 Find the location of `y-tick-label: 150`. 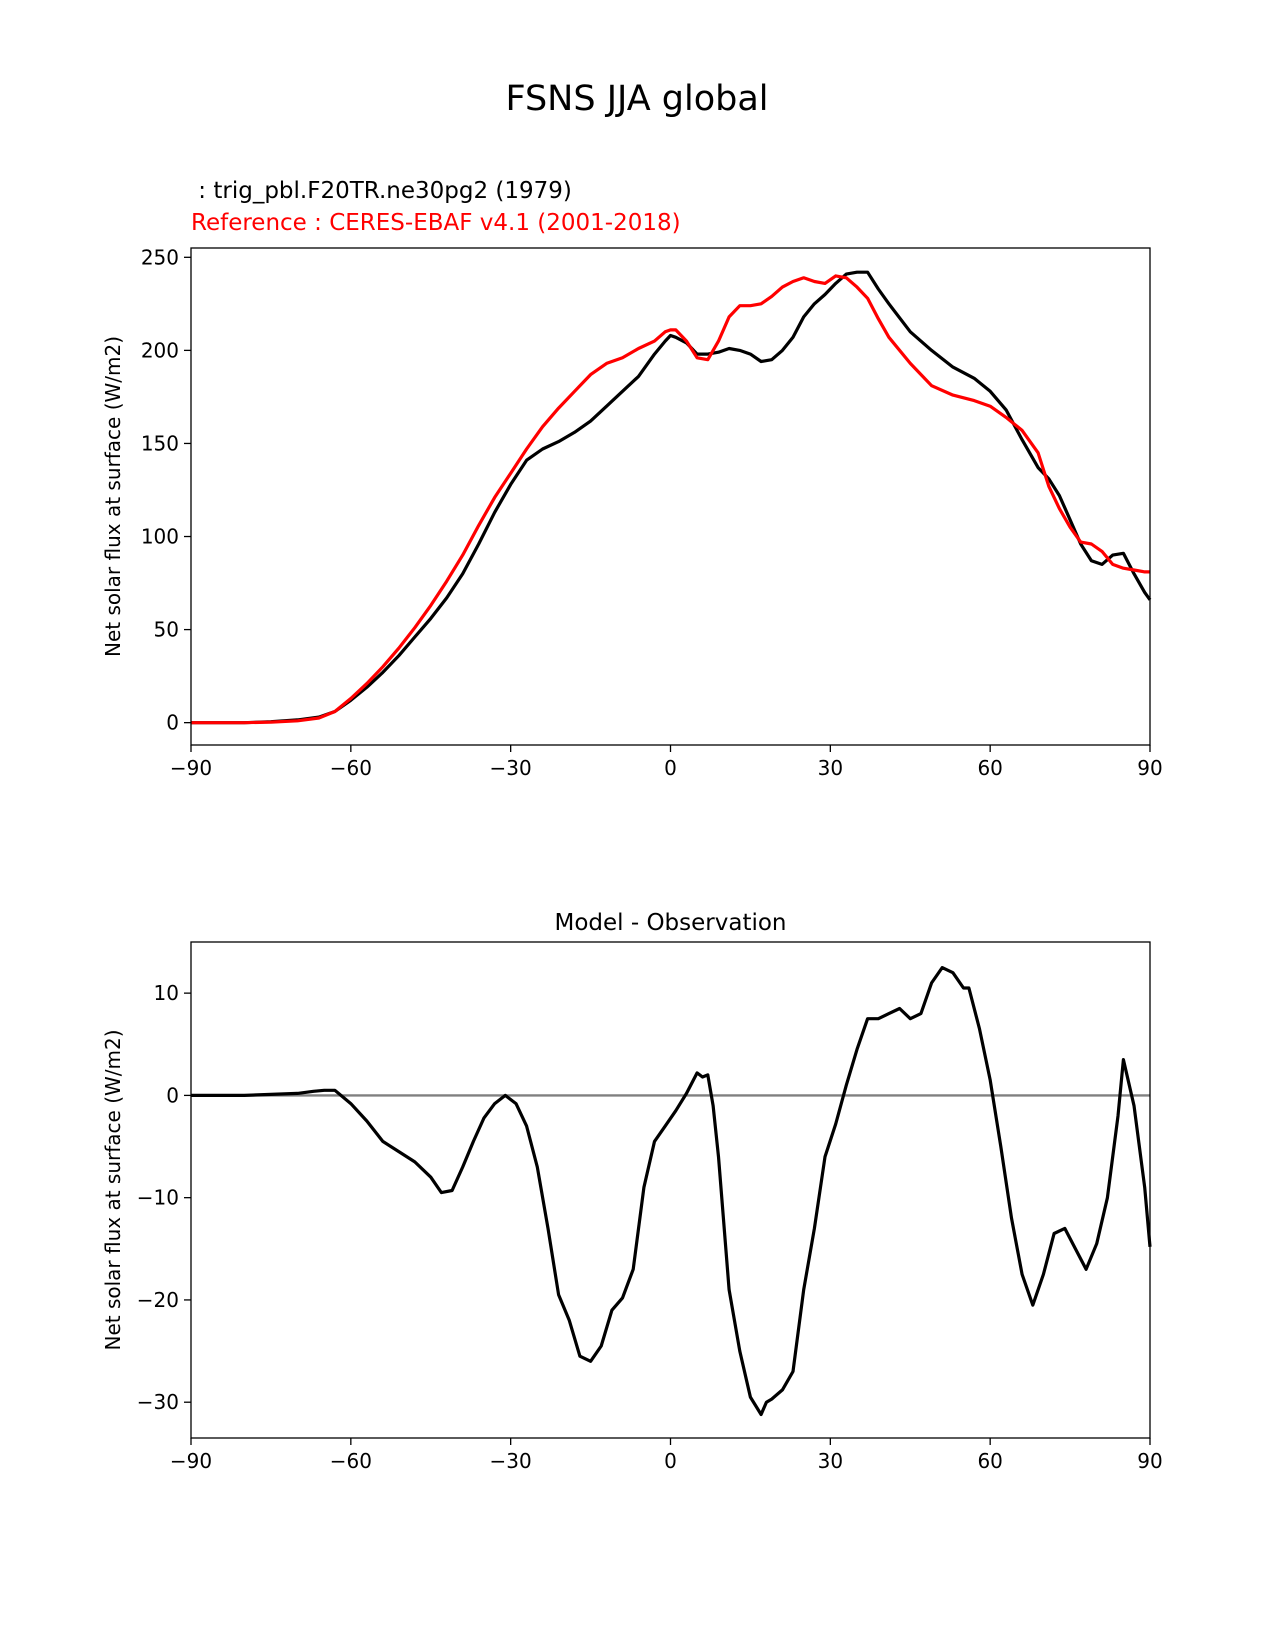

y-tick-label: 150 is located at coordinates (160, 443).